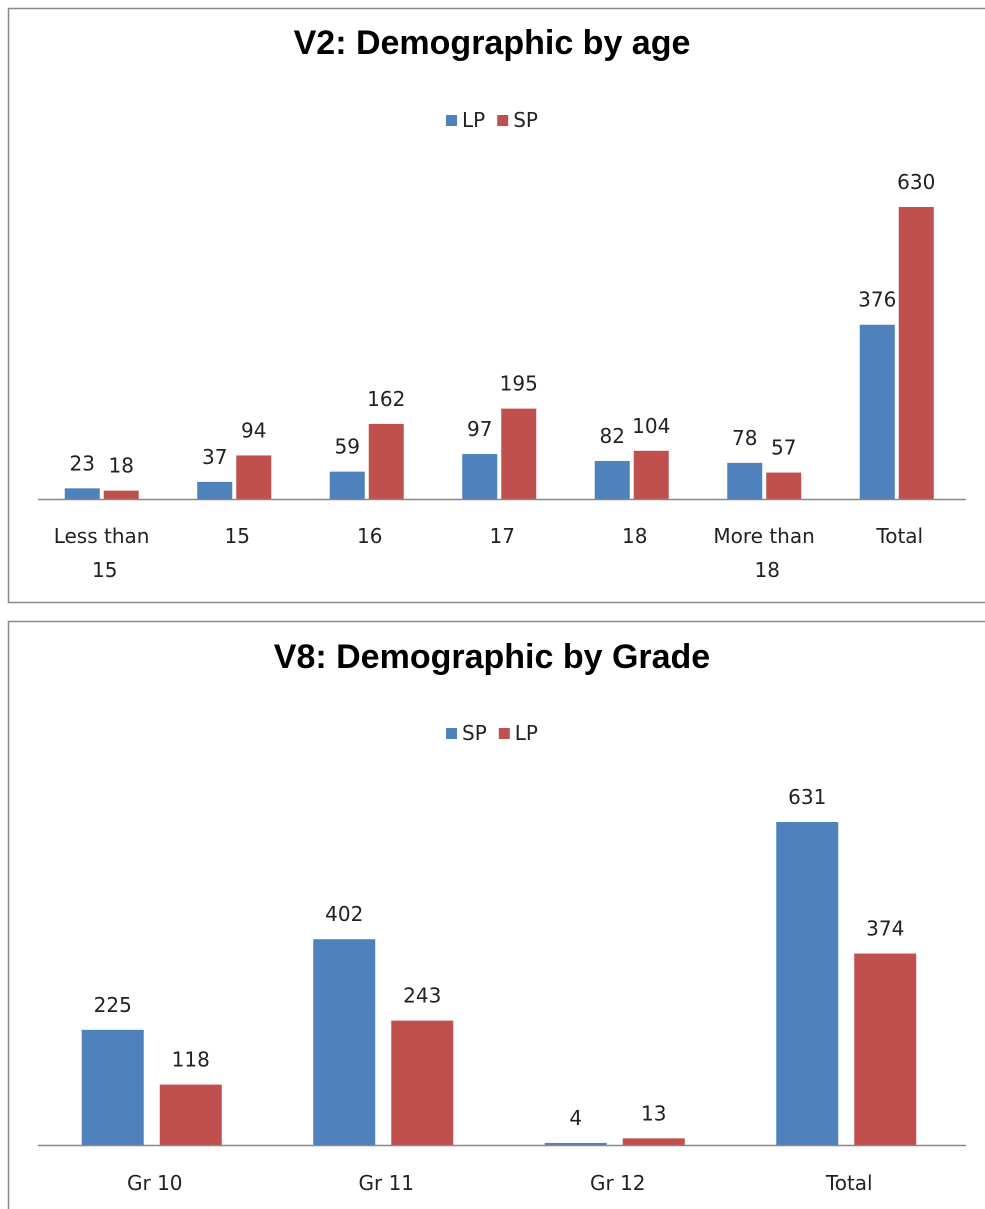 The width and height of the screenshot is (985, 1209). Describe the element at coordinates (575, 1118) in the screenshot. I see `data-label: 4` at that location.